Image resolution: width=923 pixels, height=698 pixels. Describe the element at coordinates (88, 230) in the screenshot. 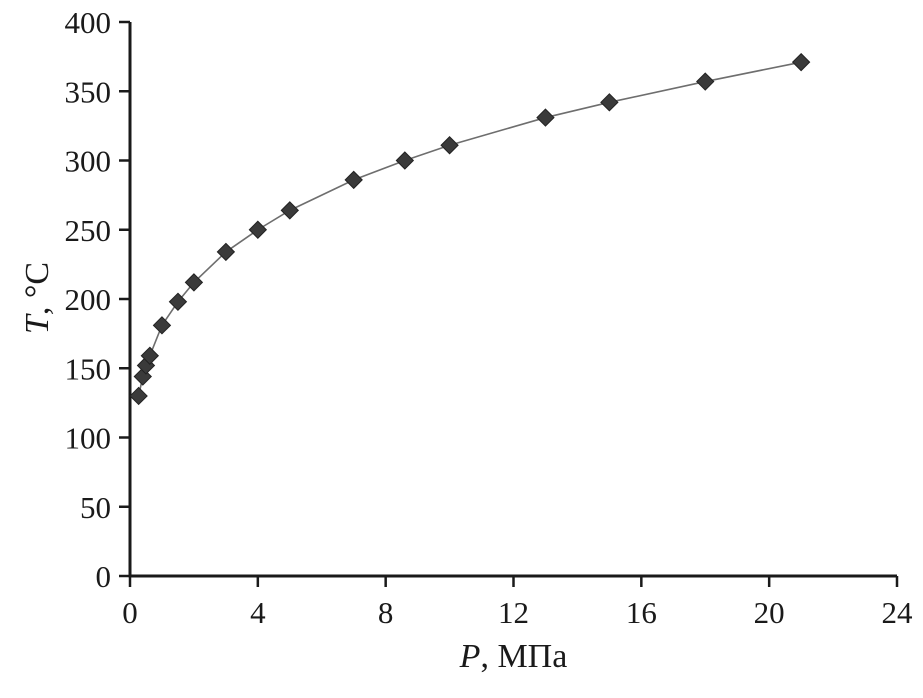

I see `y-tick-label: 250` at that location.